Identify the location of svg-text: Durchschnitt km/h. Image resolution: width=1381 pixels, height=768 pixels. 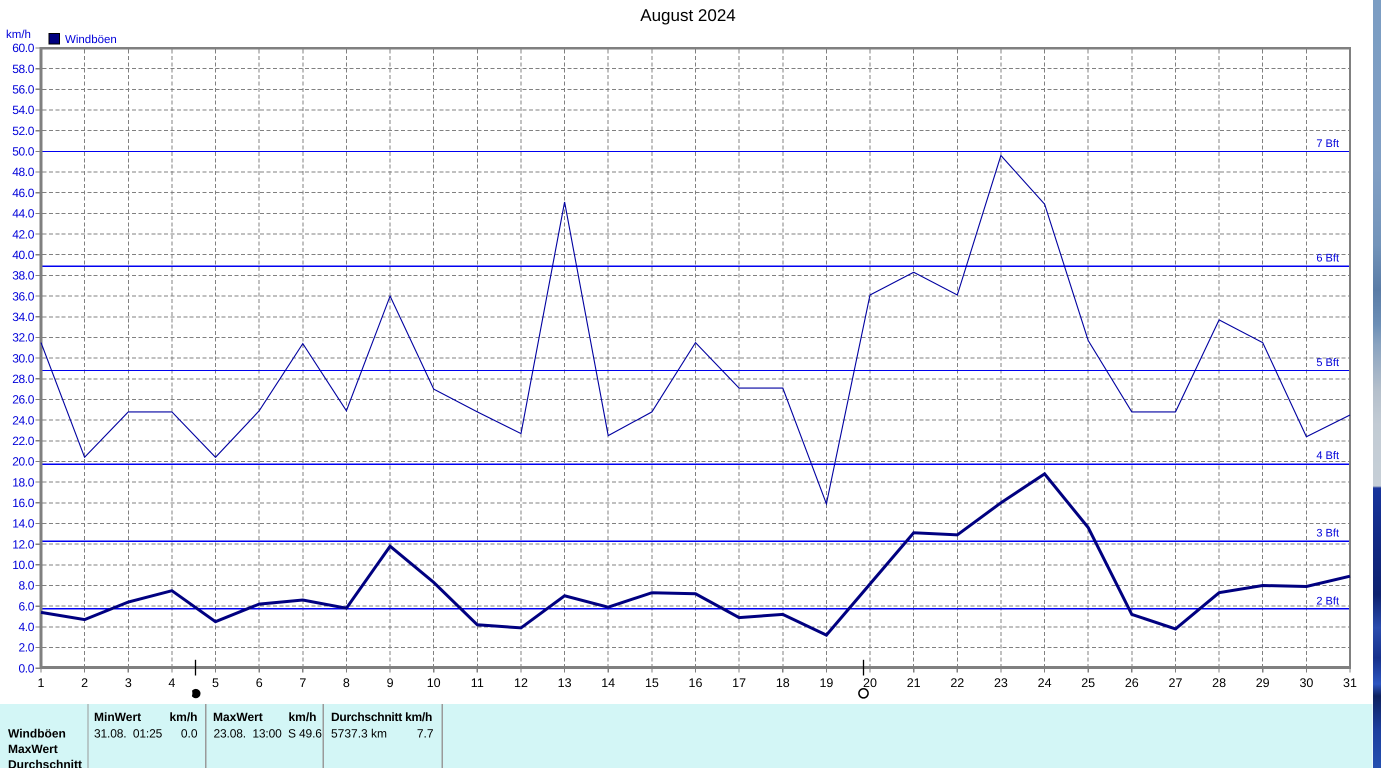
(381, 717).